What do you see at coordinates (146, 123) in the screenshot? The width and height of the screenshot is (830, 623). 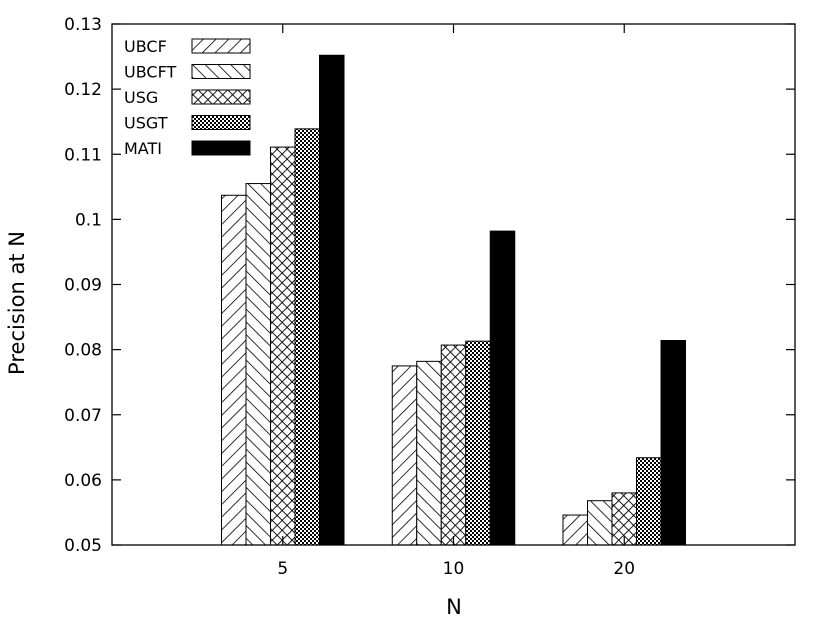 I see `legend-label-usgt: USGT` at bounding box center [146, 123].